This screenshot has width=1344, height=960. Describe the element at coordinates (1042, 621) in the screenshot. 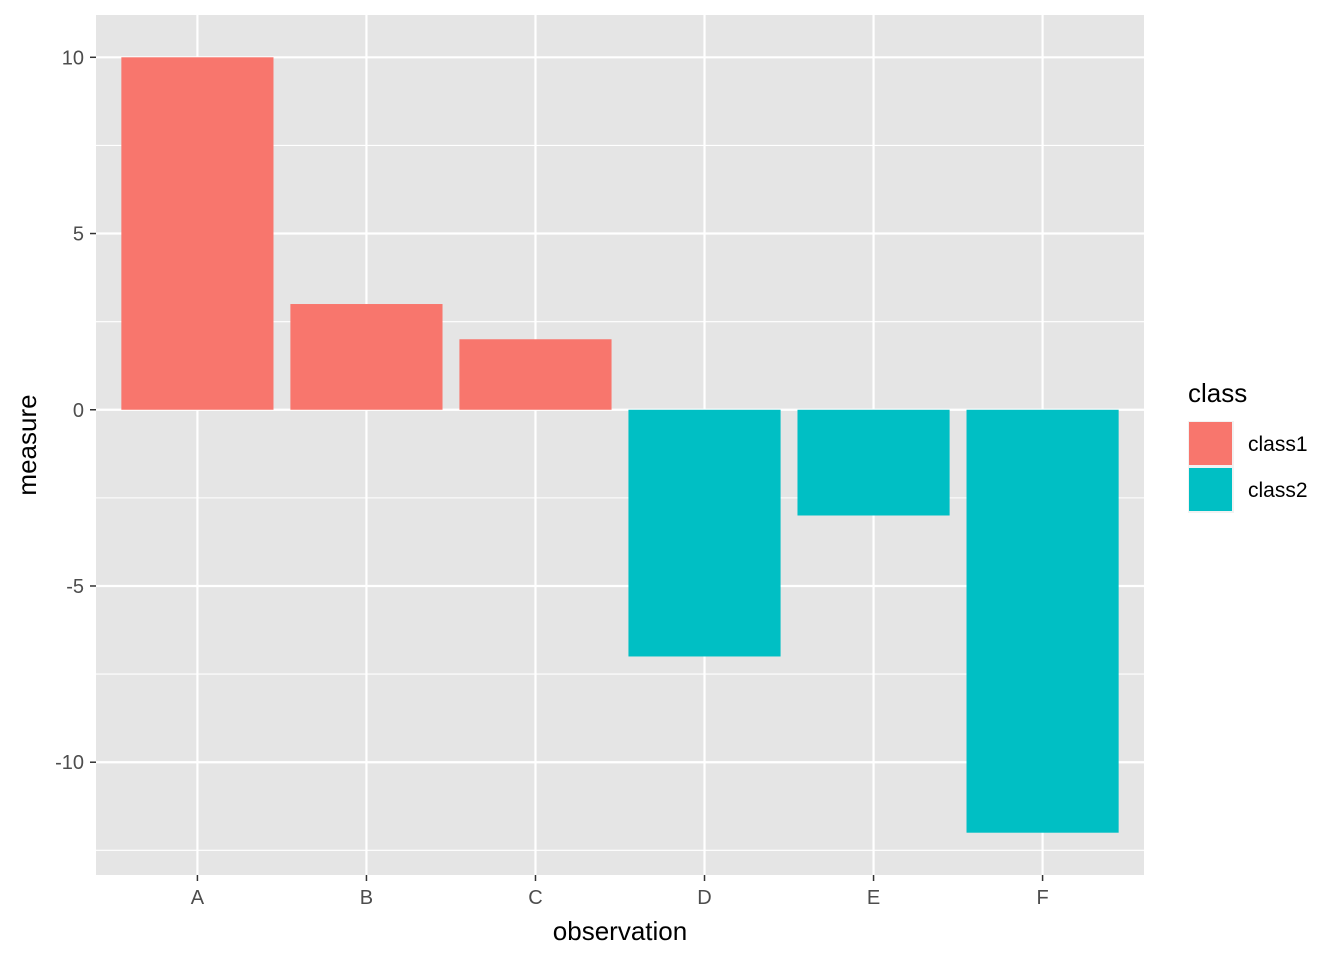

I see `bar-F` at that location.